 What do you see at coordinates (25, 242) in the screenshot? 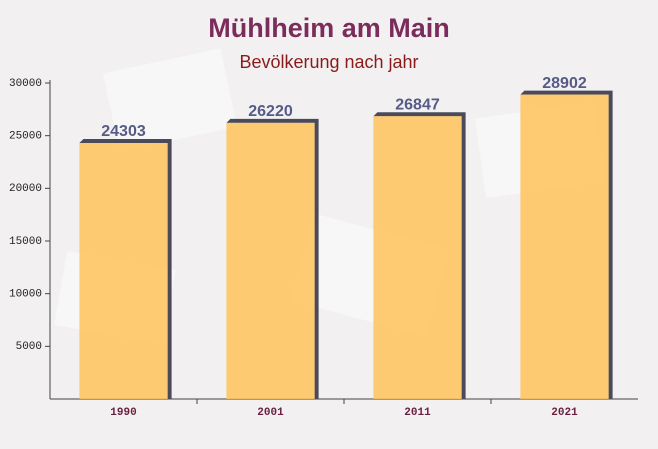
I see `y-tick-label: 15000` at bounding box center [25, 242].